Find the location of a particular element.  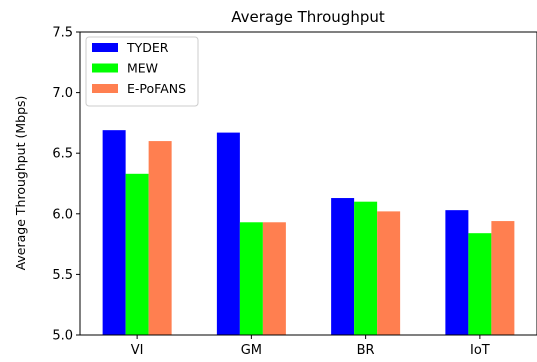

bar-mew-br is located at coordinates (366, 268).